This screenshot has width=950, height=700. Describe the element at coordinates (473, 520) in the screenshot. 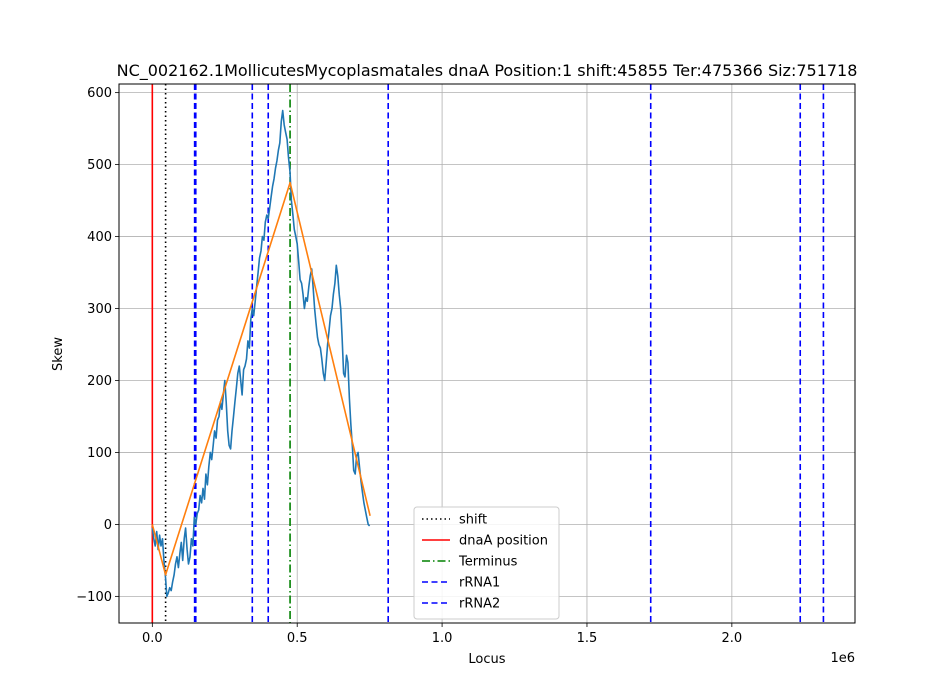

I see `legend-label: shift` at that location.